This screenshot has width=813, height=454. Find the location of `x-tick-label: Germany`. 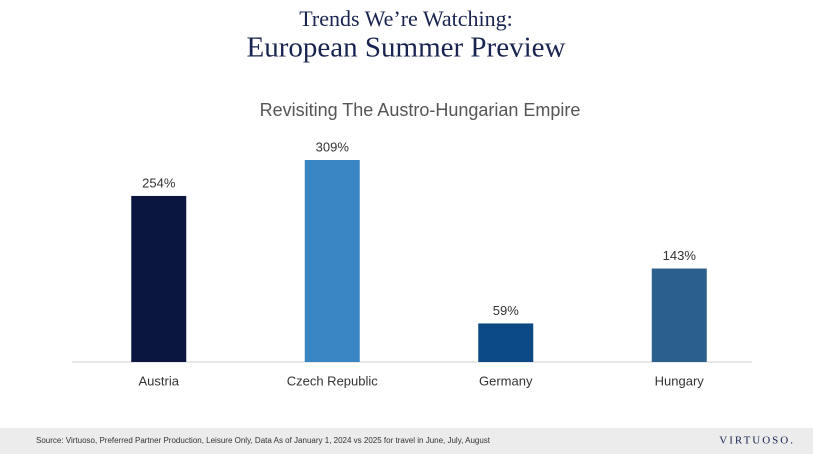

x-tick-label: Germany is located at coordinates (506, 380).